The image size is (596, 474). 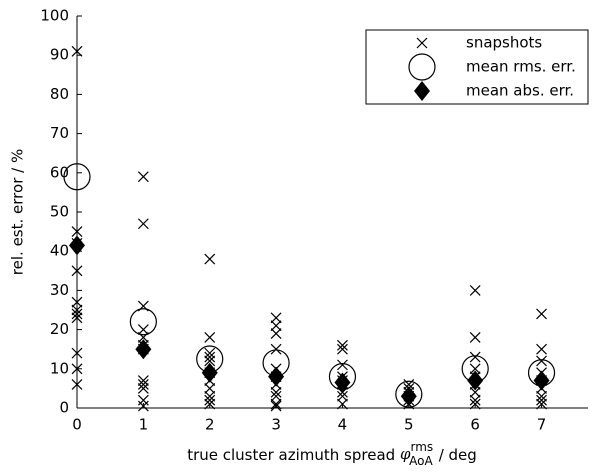 What do you see at coordinates (59, 290) in the screenshot?
I see `y-tick-label: 30` at bounding box center [59, 290].